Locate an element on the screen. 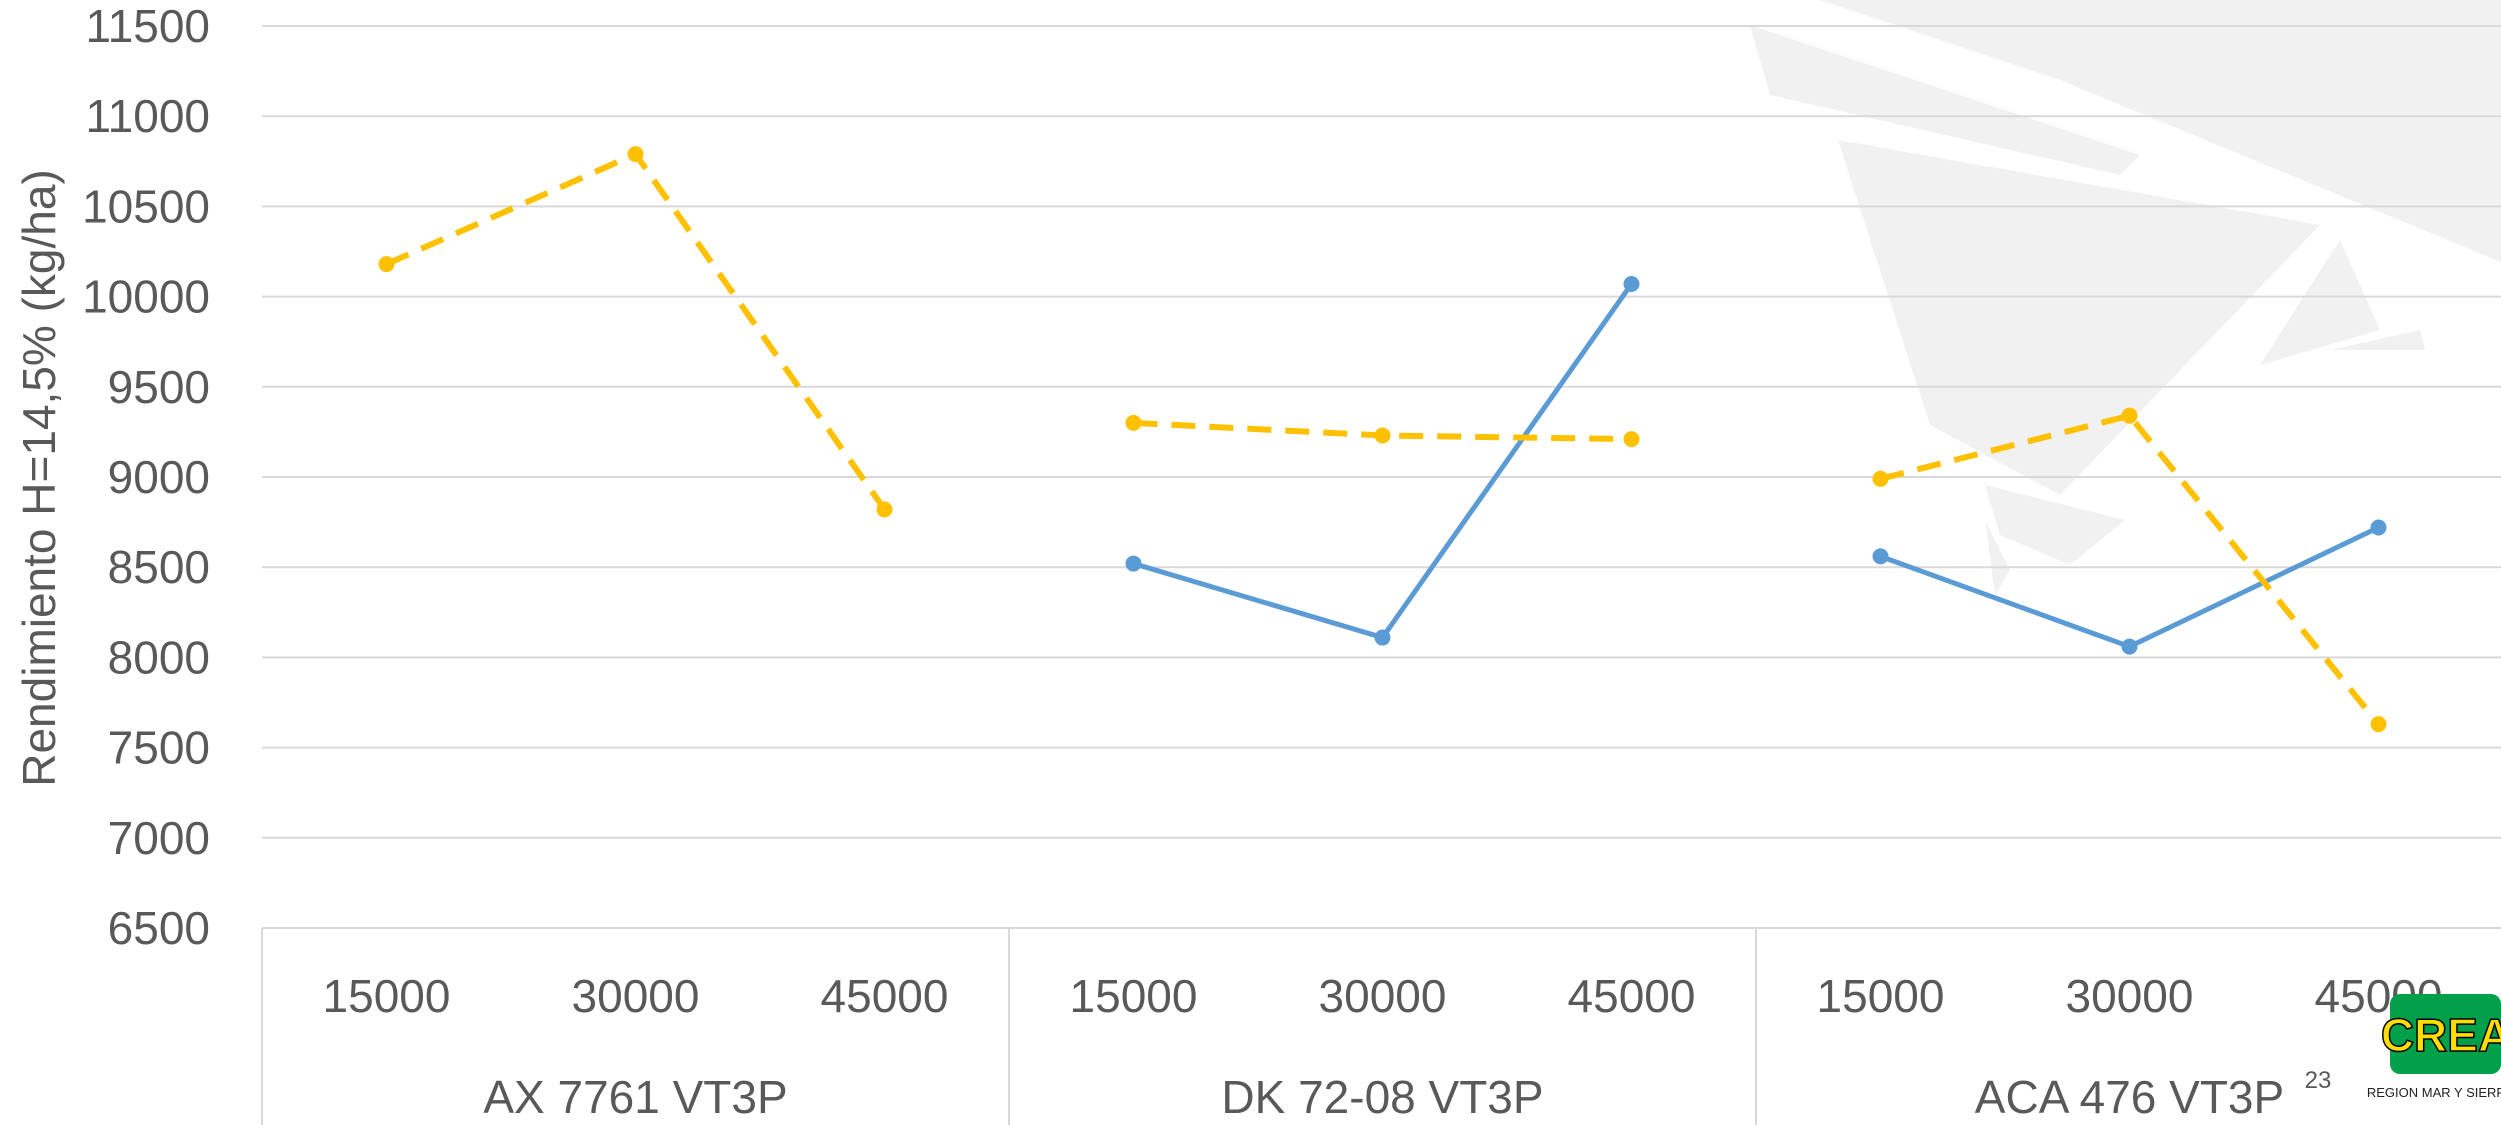 The image size is (2501, 1125). y-tick-label: 10500 is located at coordinates (146, 206).